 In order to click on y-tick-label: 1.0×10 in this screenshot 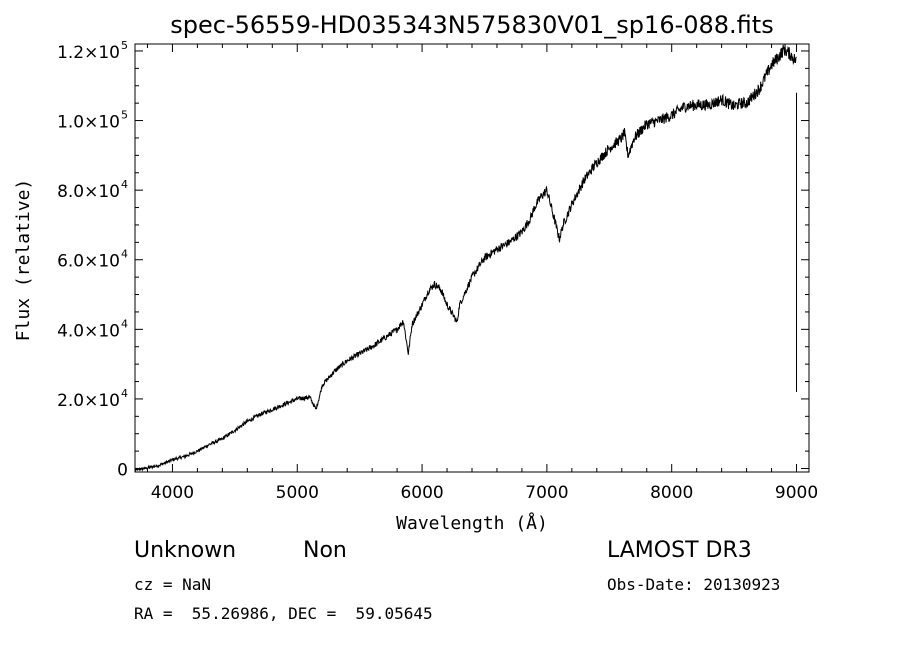, I will do `click(88, 123)`.